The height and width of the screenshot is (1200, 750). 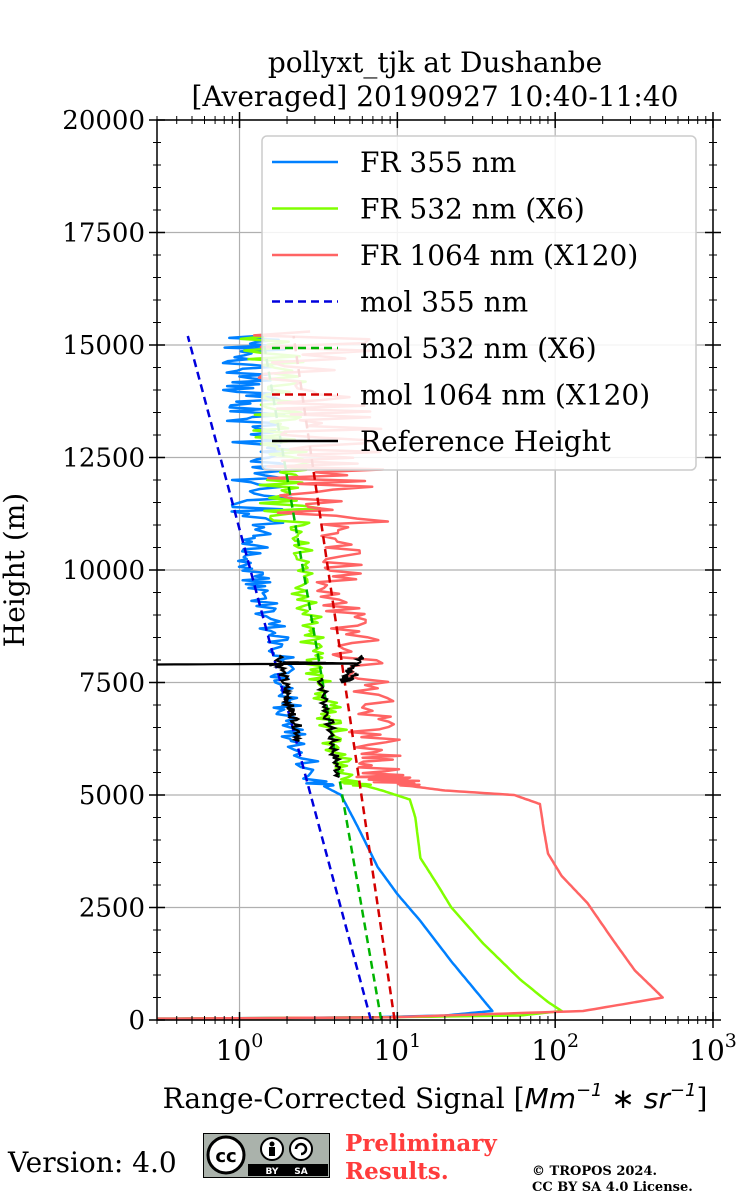 What do you see at coordinates (397, 1048) in the screenshot?
I see `x-tick-label: 10¹` at bounding box center [397, 1048].